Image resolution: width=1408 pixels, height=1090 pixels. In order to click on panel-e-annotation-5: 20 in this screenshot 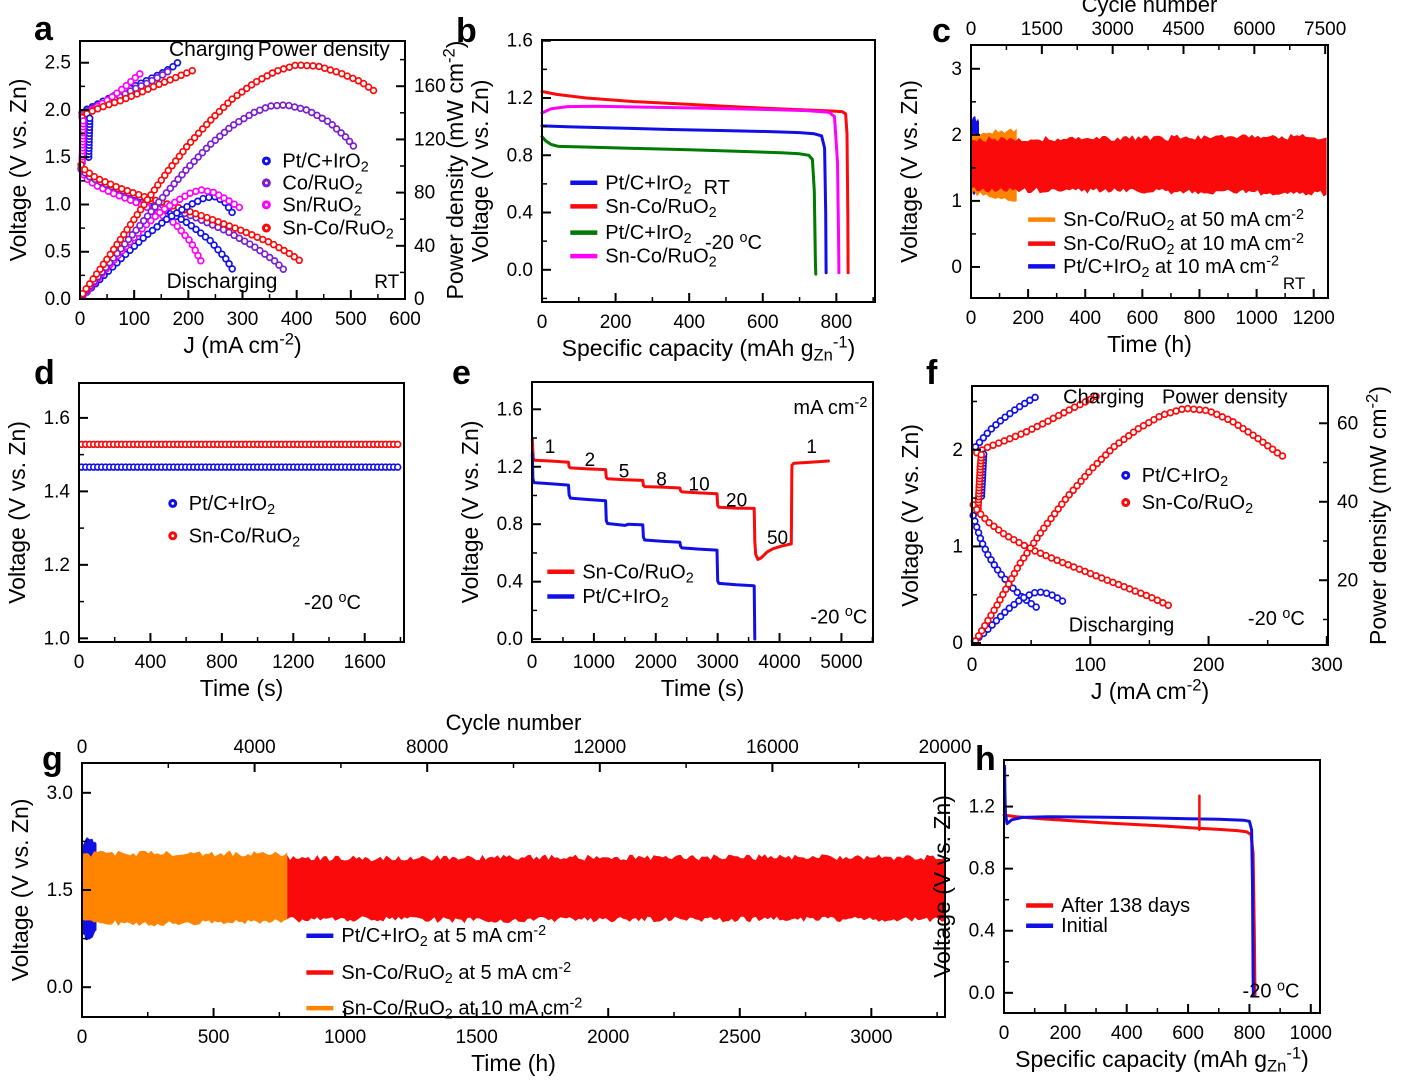, I will do `click(736, 500)`.